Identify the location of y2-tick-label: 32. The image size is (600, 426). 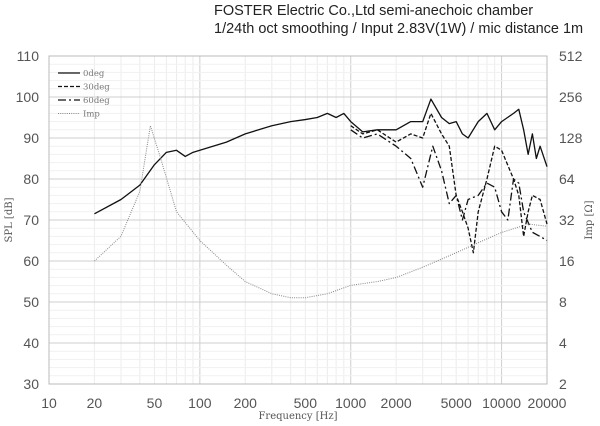
(567, 220).